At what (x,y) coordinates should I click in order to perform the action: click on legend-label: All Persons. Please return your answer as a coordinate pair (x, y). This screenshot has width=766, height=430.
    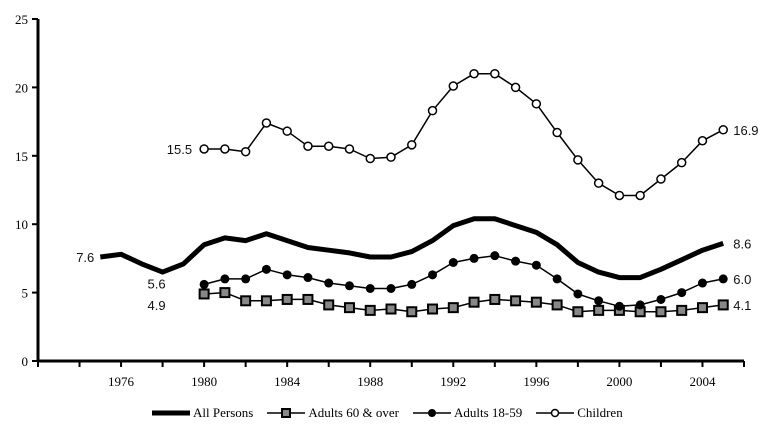
    Looking at the image, I should click on (223, 412).